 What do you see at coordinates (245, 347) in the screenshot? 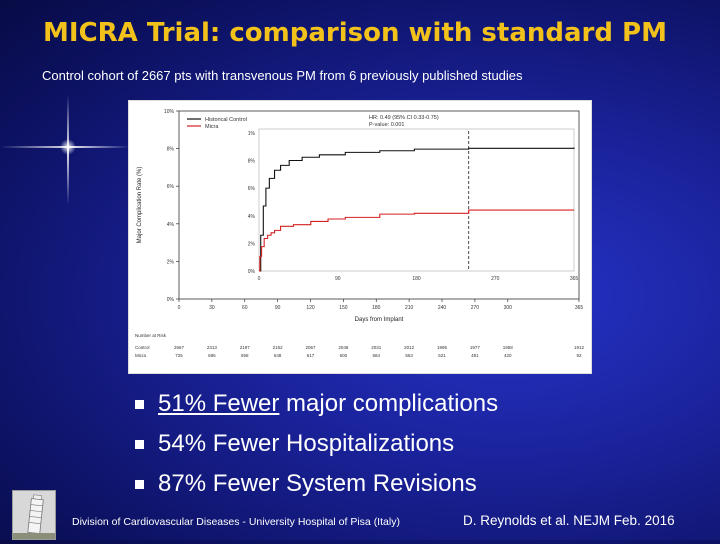
I see `risk-value: 2197` at bounding box center [245, 347].